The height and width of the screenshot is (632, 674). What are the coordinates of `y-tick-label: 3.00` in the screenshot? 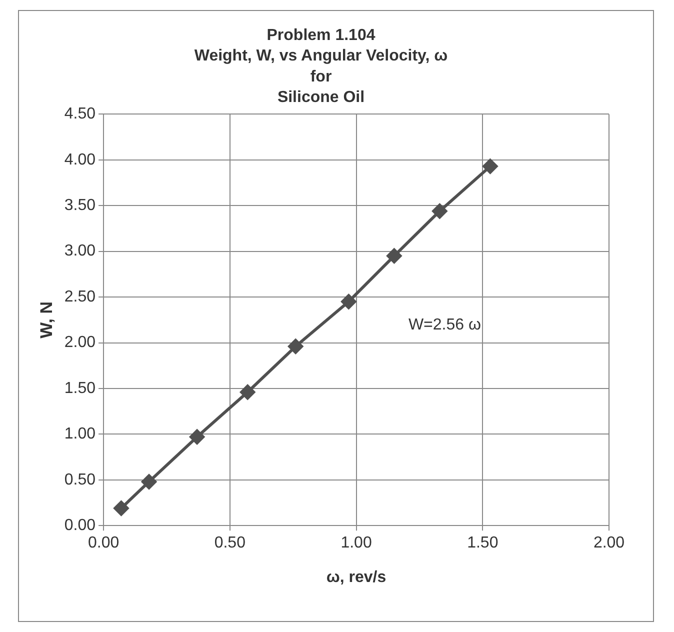 It's located at (80, 251).